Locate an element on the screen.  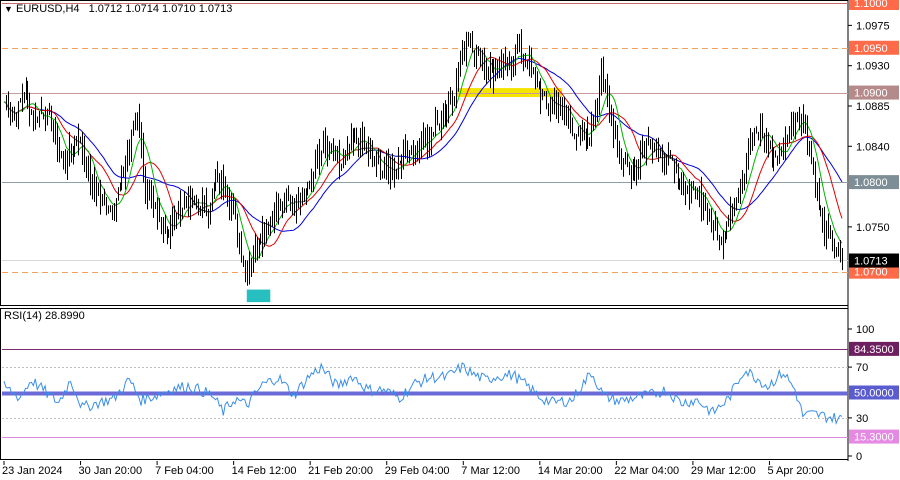
rsi-panel-header: RSI(14) 28.8990 is located at coordinates (44, 316).